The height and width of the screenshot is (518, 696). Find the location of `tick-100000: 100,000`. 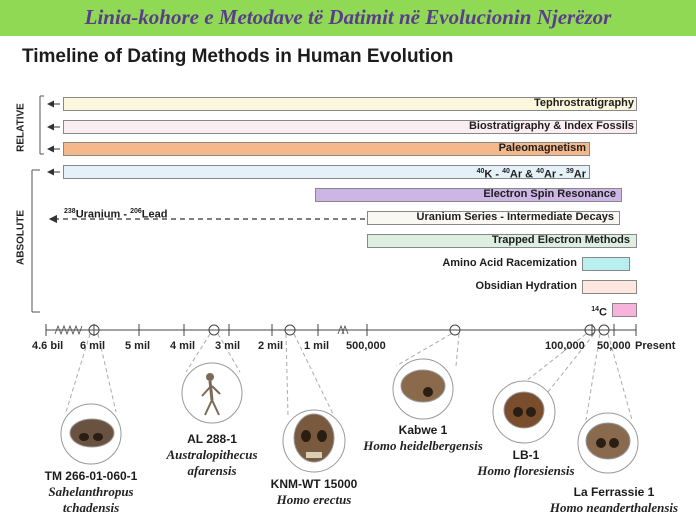

tick-100000: 100,000 is located at coordinates (565, 346).